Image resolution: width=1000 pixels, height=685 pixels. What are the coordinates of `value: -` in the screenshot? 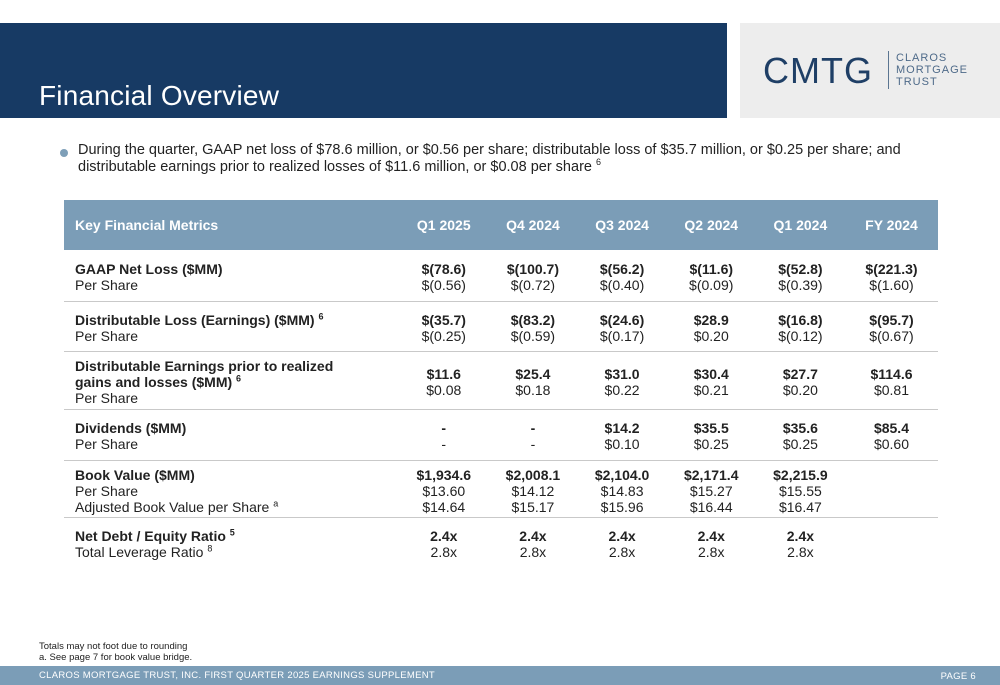 It's located at (533, 428).